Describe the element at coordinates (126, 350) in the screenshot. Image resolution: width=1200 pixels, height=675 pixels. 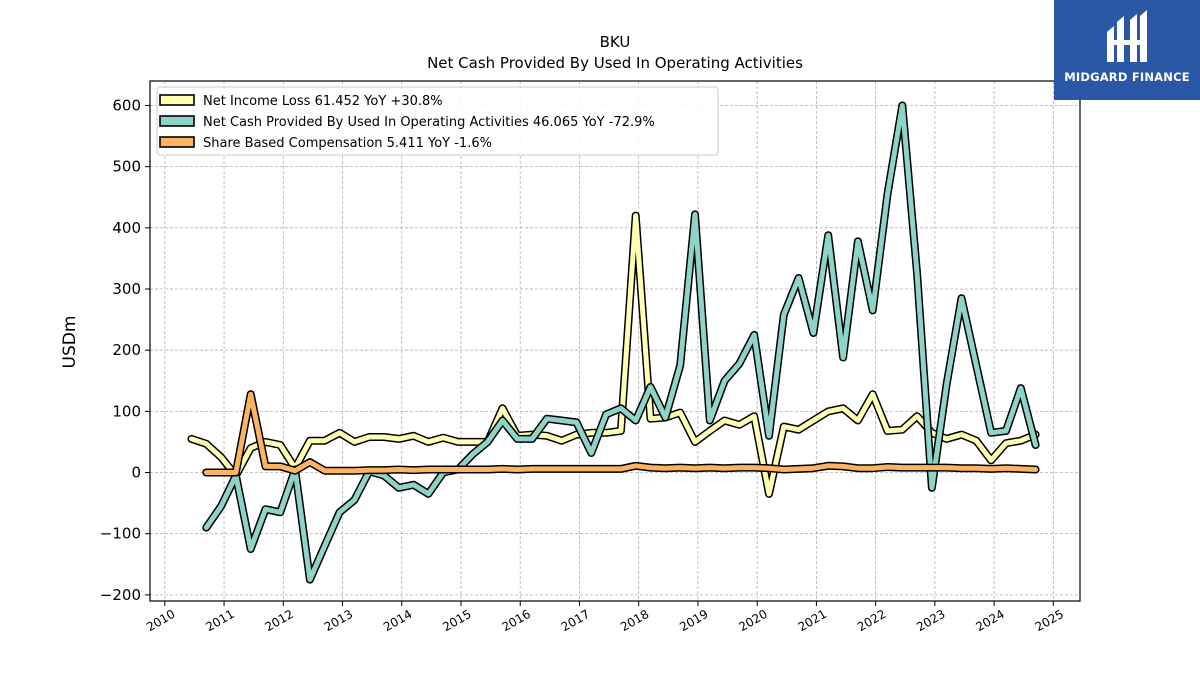
I see `y-tick-label: 200` at that location.